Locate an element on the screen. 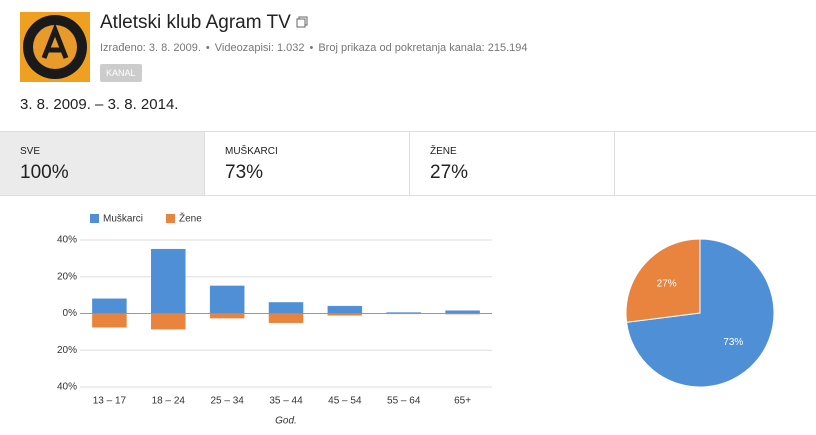  external-link-icon is located at coordinates (302, 22).